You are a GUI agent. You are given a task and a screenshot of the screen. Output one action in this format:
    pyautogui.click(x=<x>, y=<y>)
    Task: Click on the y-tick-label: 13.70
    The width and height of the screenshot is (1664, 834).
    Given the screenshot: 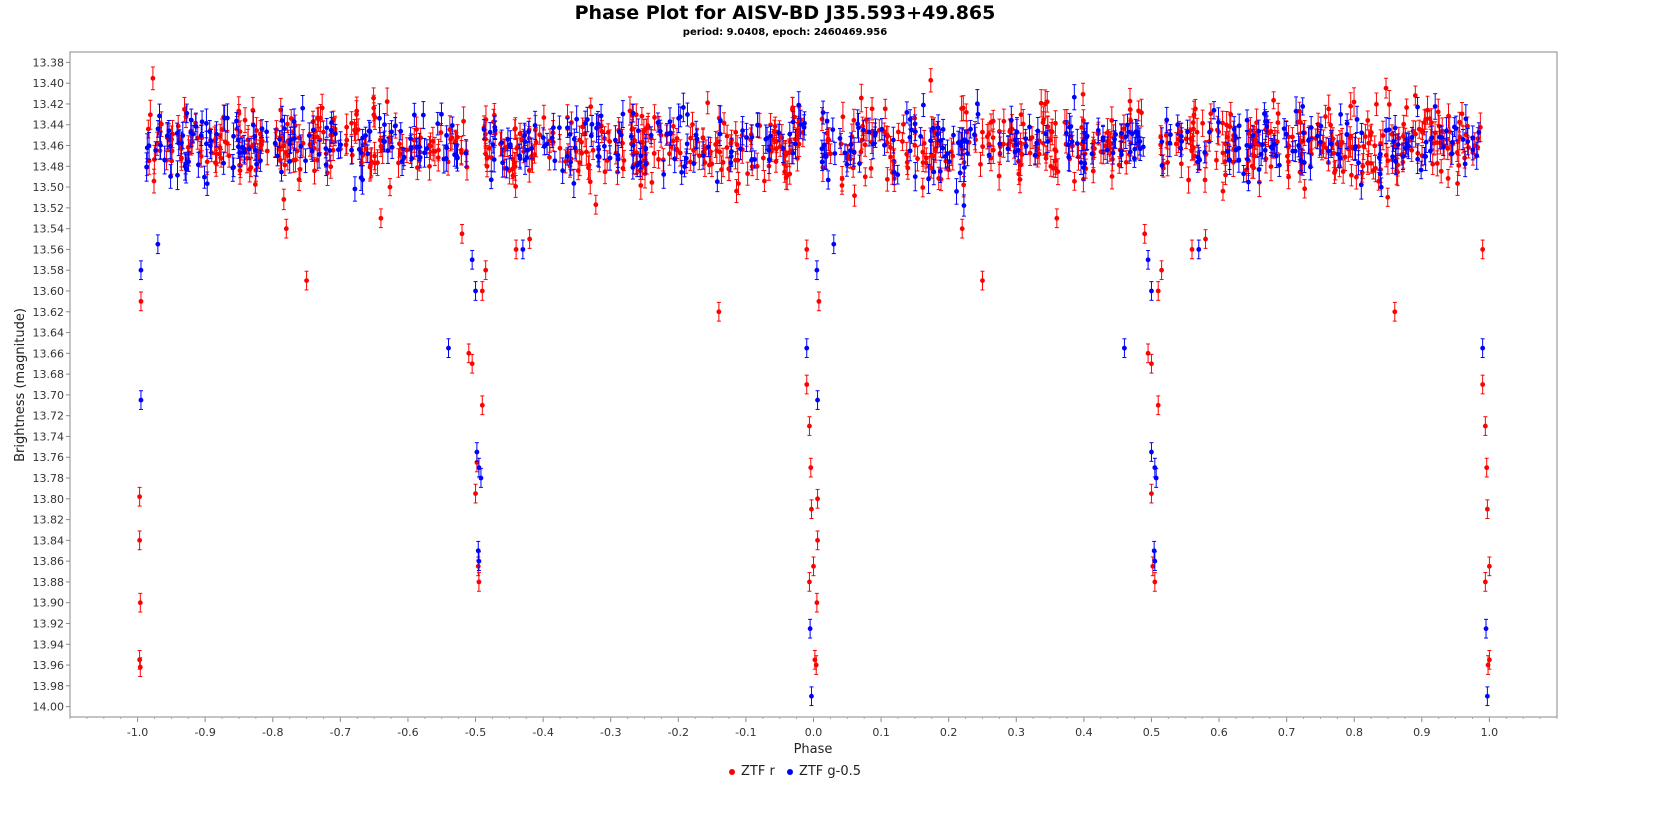 What is the action you would take?
    pyautogui.click(x=49, y=395)
    